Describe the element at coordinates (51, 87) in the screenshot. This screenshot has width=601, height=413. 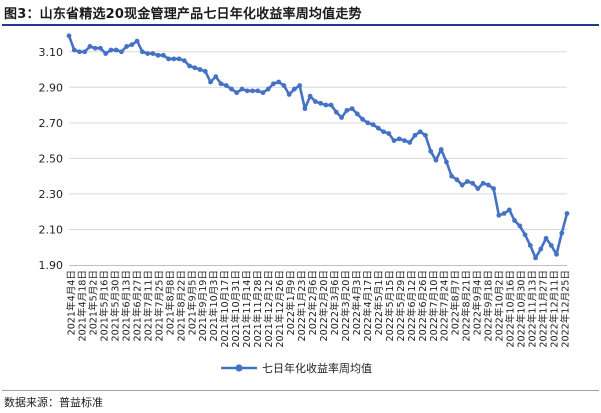
I see `y-tick-label: 2.90` at that location.